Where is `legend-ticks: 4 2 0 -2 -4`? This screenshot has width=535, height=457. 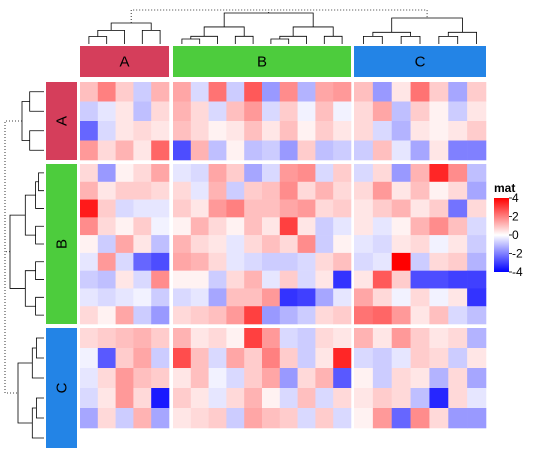 legend-ticks: 4 2 0 -2 -4 is located at coordinates (516, 235).